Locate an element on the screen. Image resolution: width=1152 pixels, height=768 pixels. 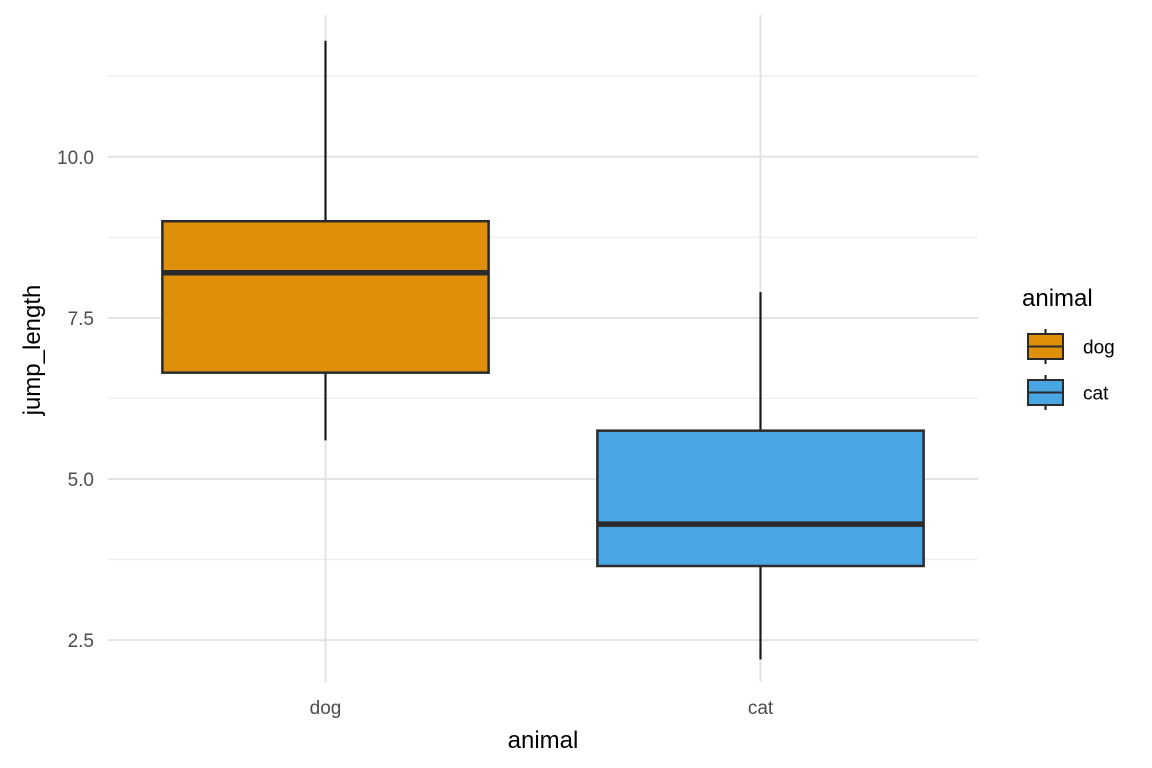
legend-keys: dog cat is located at coordinates (1071, 369).